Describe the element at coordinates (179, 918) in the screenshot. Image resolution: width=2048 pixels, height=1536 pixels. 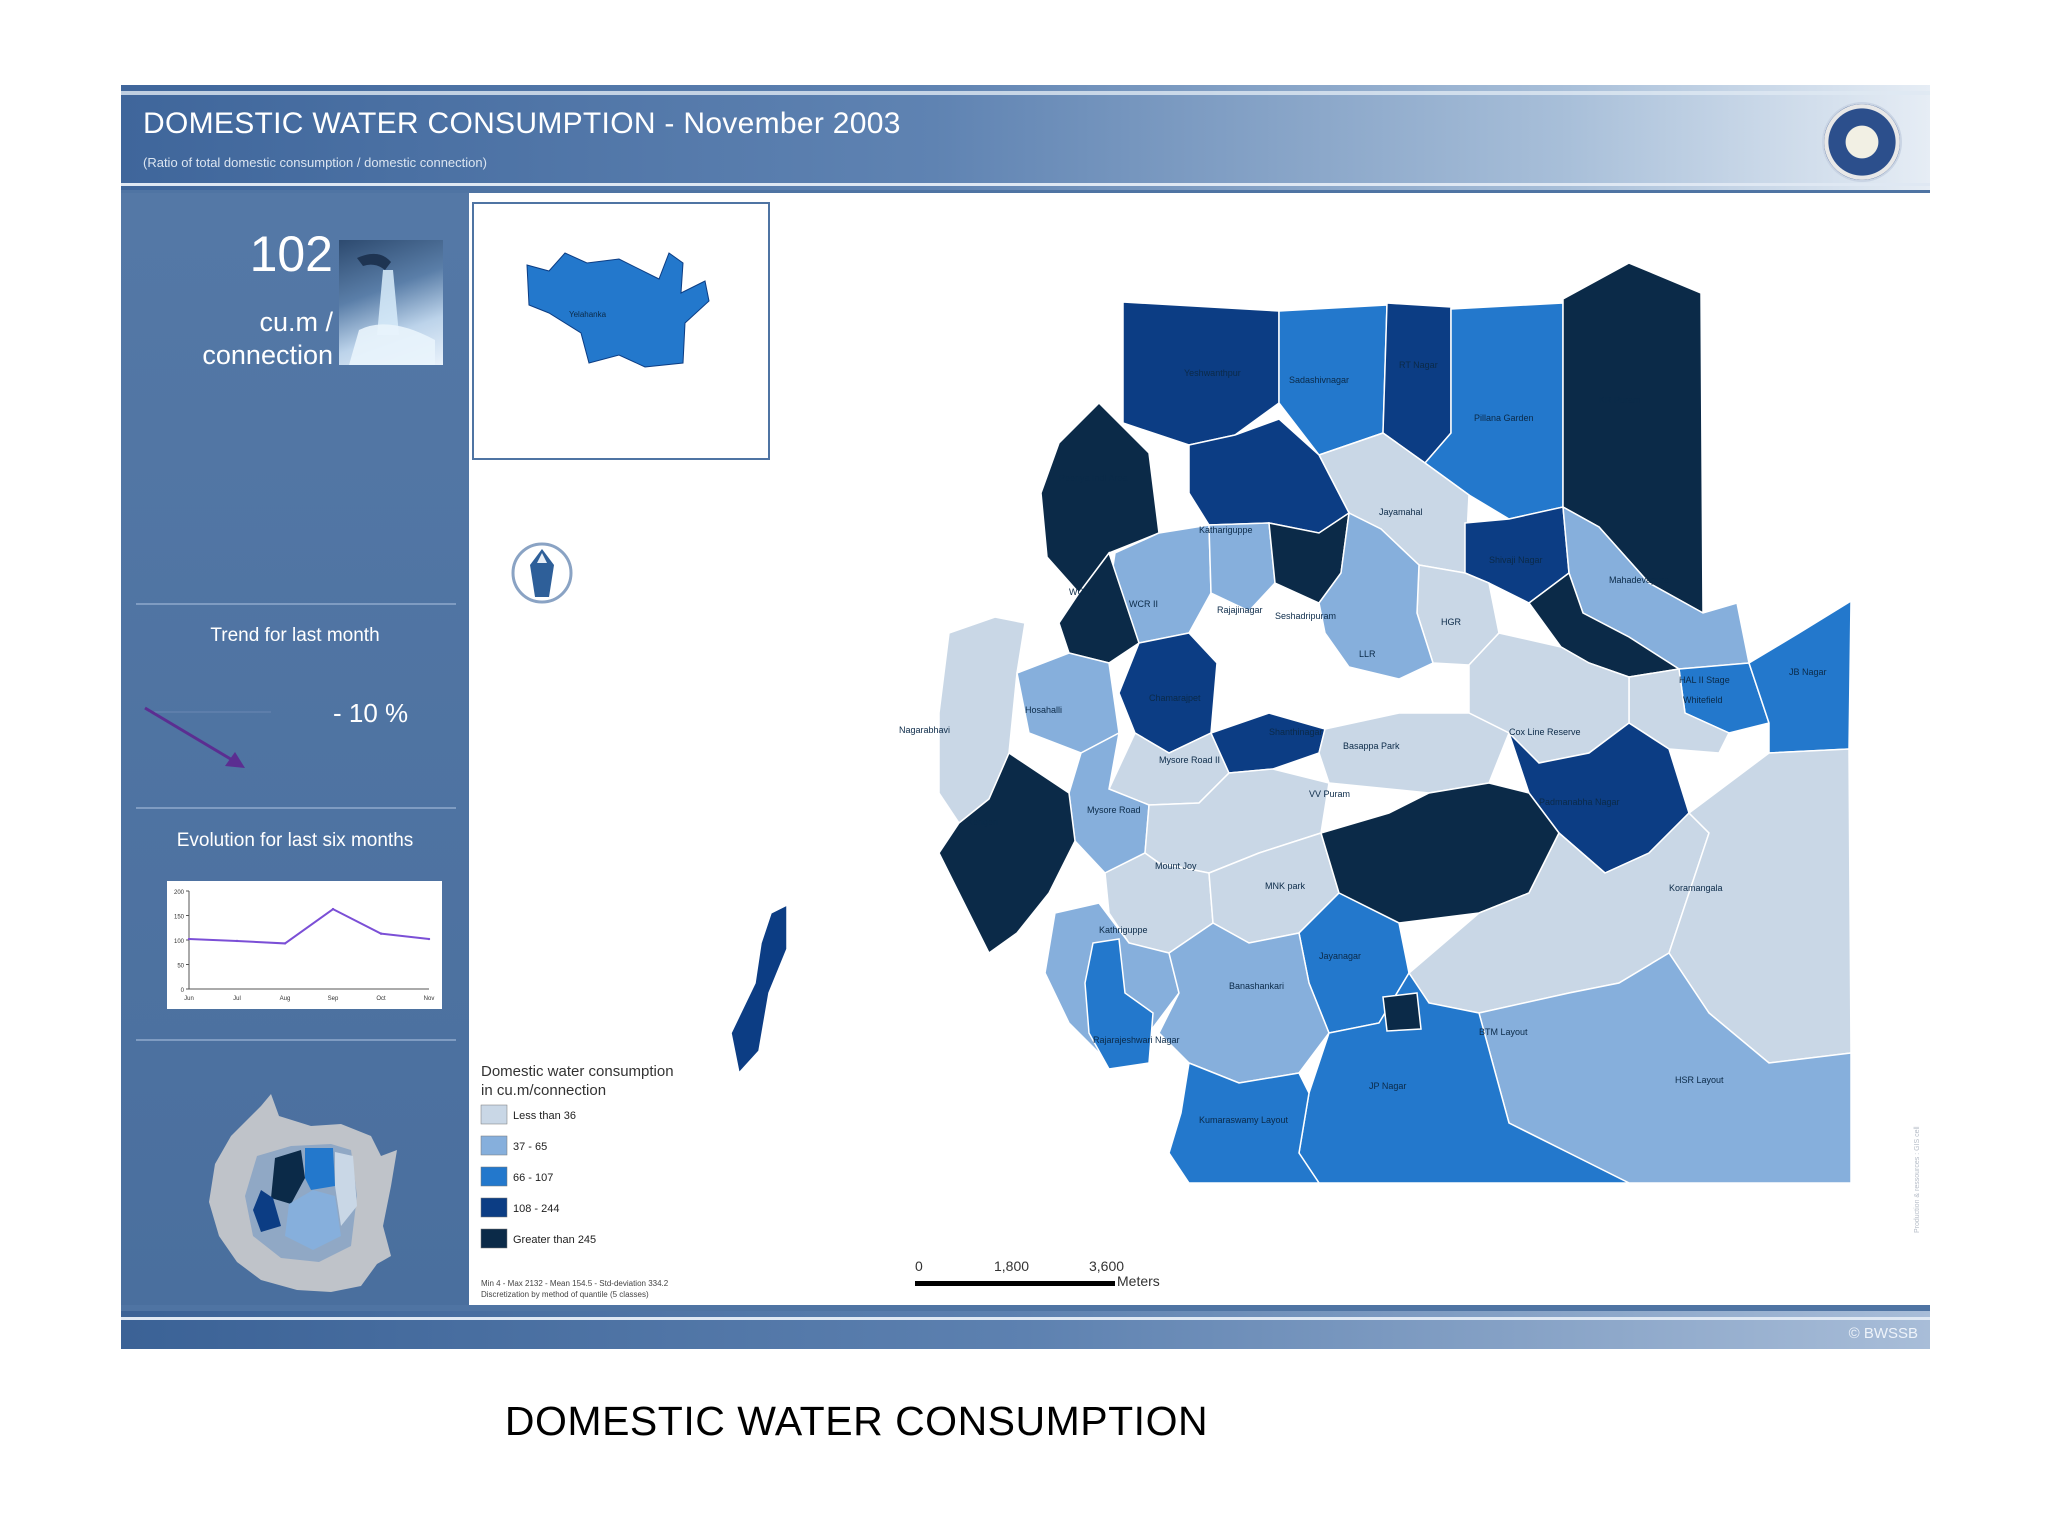
I see `y-tick-label: 150` at that location.